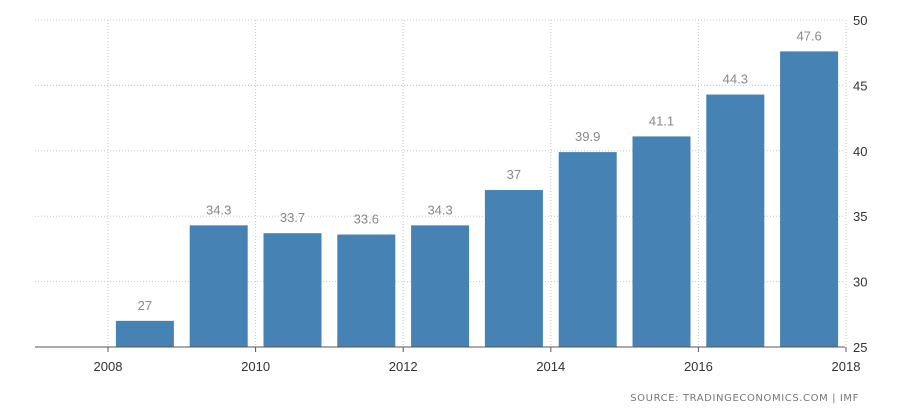  What do you see at coordinates (808, 35) in the screenshot?
I see `value-label: 47.6` at bounding box center [808, 35].